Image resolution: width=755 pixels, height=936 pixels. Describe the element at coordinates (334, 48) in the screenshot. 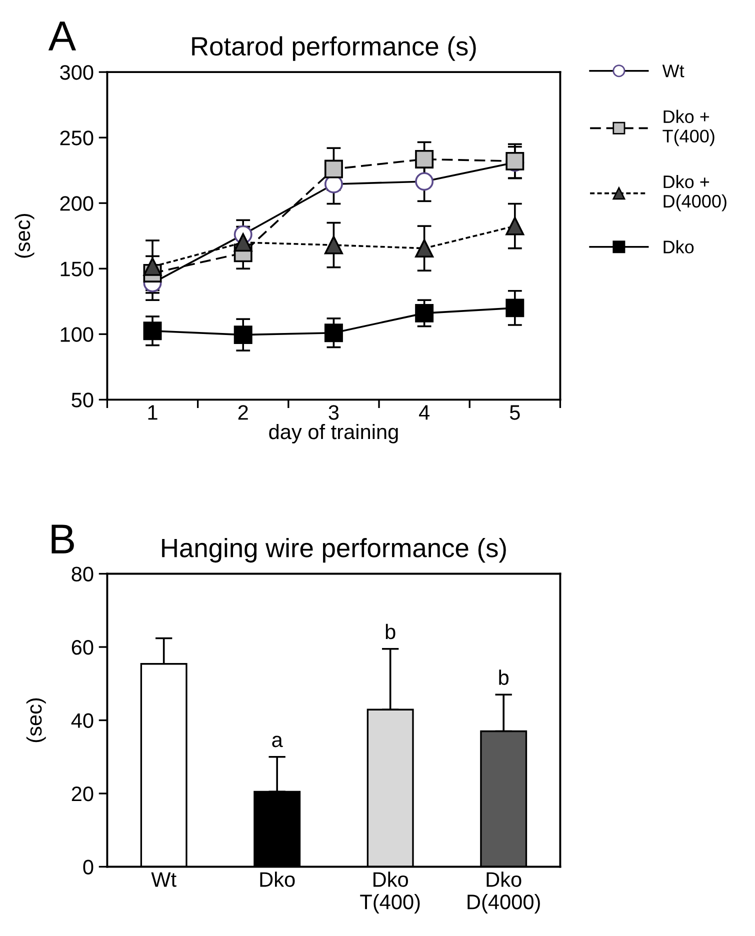

I see `chart-title: Rotarod performance (s)` at that location.